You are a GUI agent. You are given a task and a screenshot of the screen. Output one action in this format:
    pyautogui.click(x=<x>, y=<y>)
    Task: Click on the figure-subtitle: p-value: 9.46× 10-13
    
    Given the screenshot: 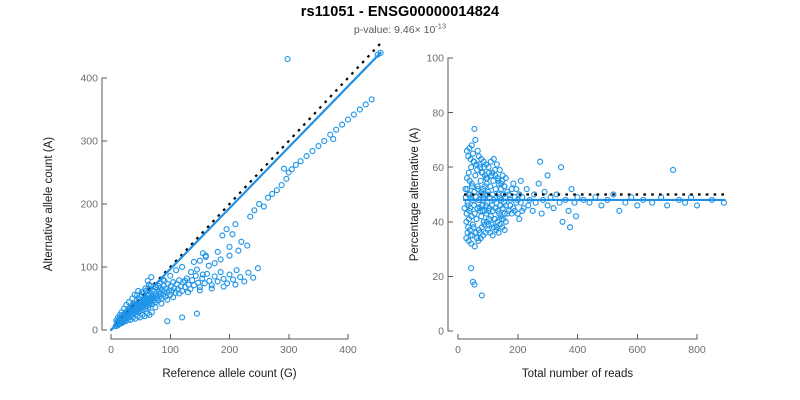 What is the action you would take?
    pyautogui.click(x=400, y=29)
    